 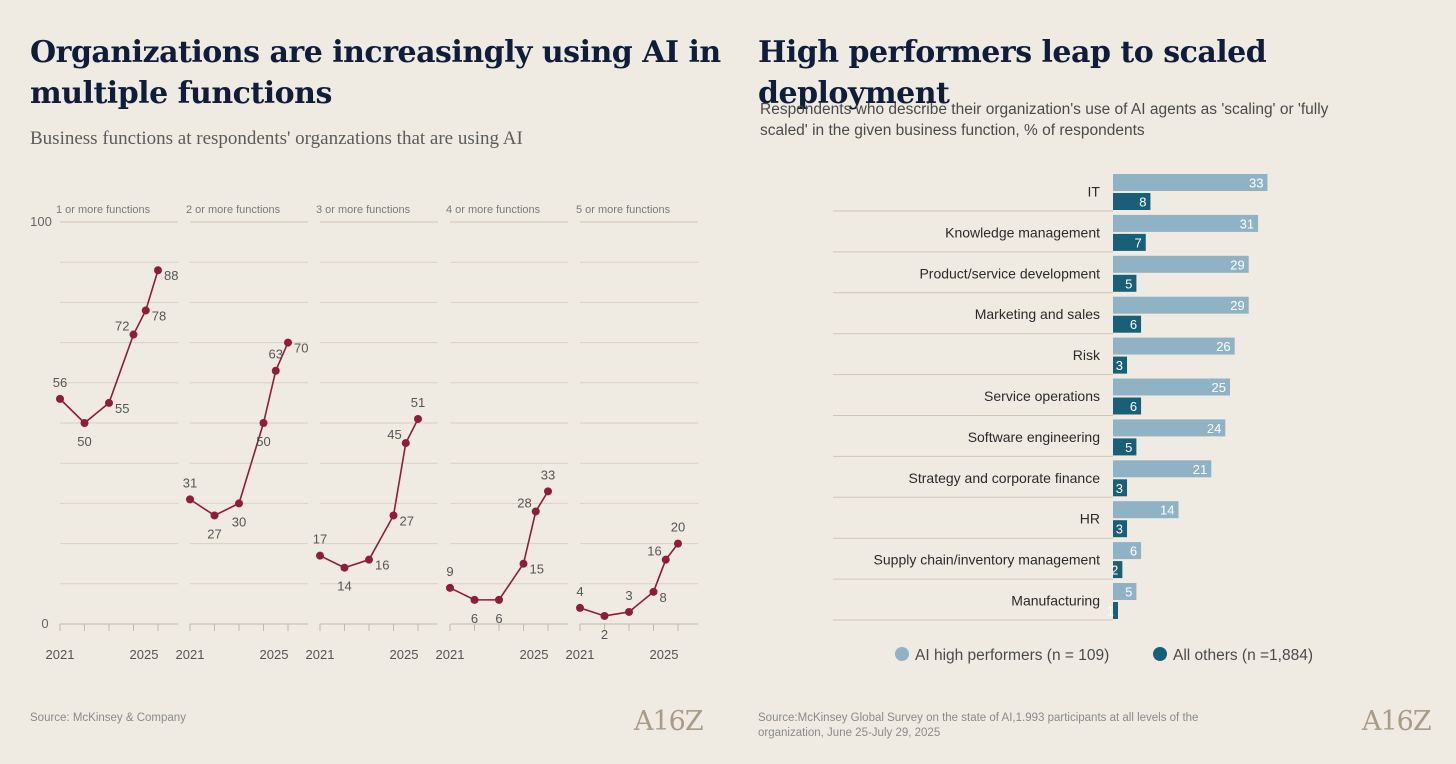 What do you see at coordinates (987, 561) in the screenshot?
I see `bar-row: 62 Supply chain/inventory management` at bounding box center [987, 561].